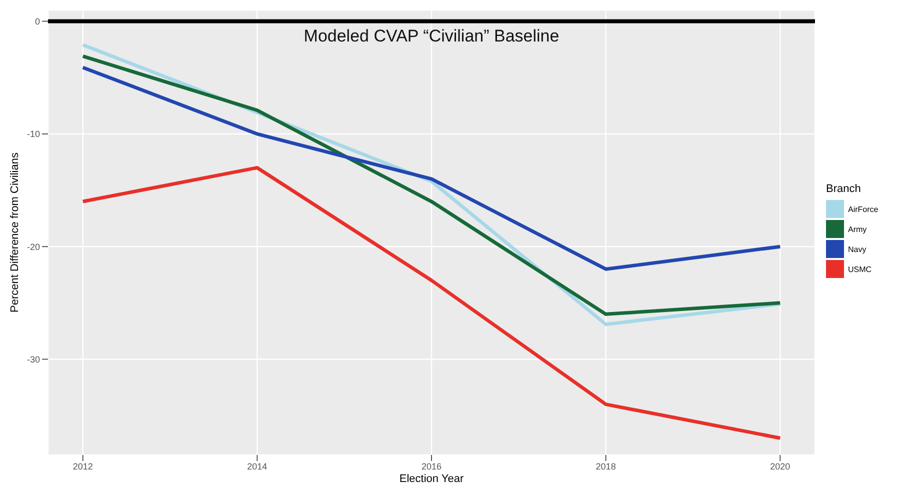 The height and width of the screenshot is (494, 910). I want to click on y-tick-label: 0, so click(37, 21).